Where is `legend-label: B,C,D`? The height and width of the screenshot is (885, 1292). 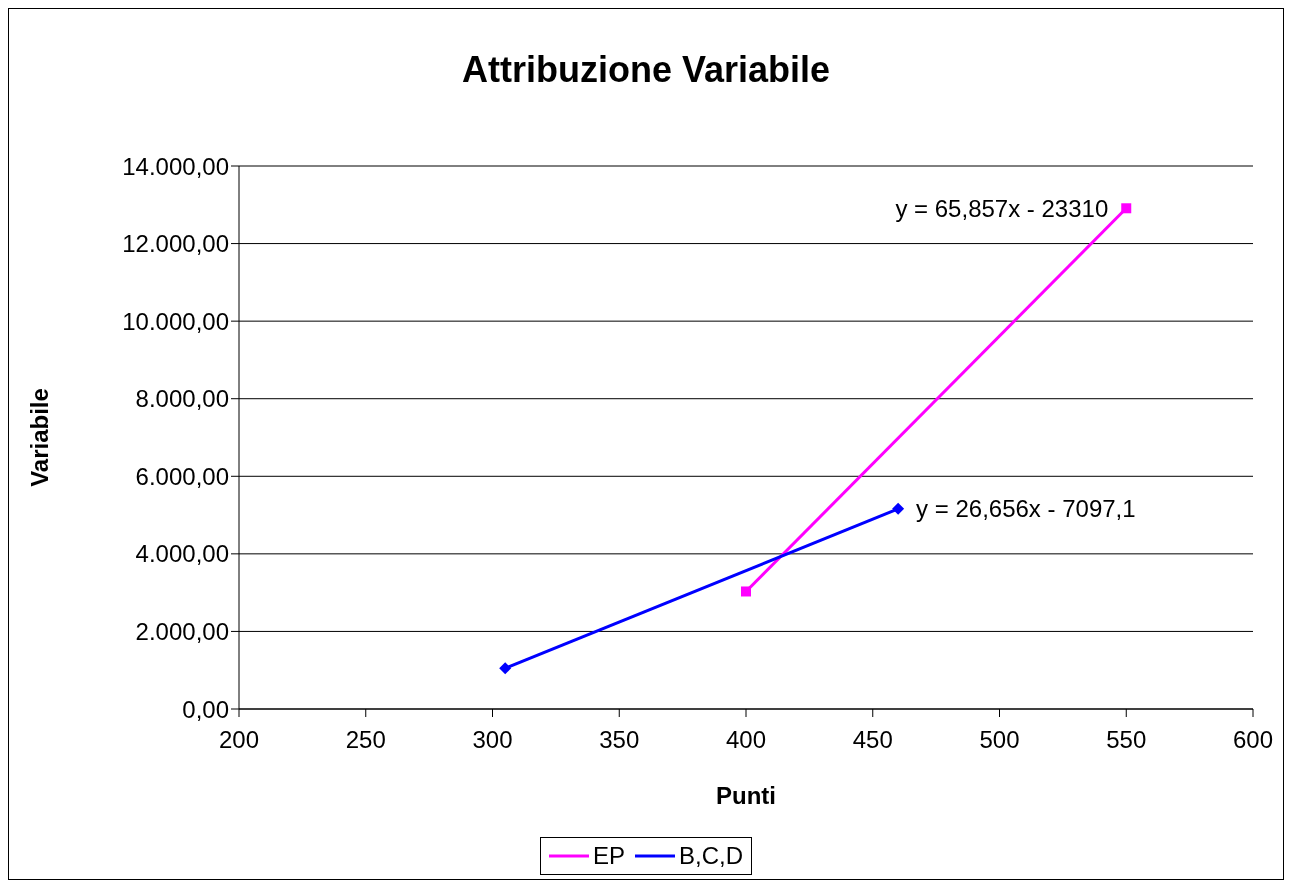
legend-label: B,C,D is located at coordinates (711, 856).